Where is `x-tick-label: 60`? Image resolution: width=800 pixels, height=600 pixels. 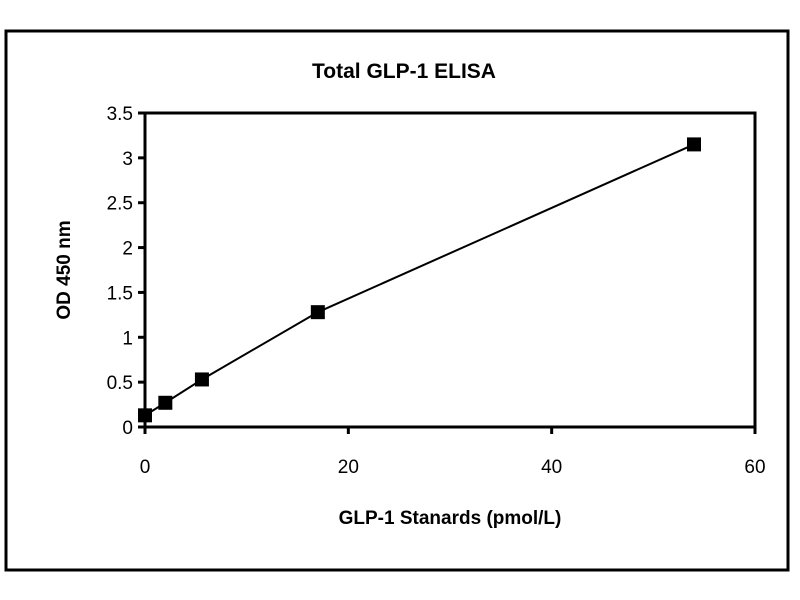 x-tick-label: 60 is located at coordinates (754, 467).